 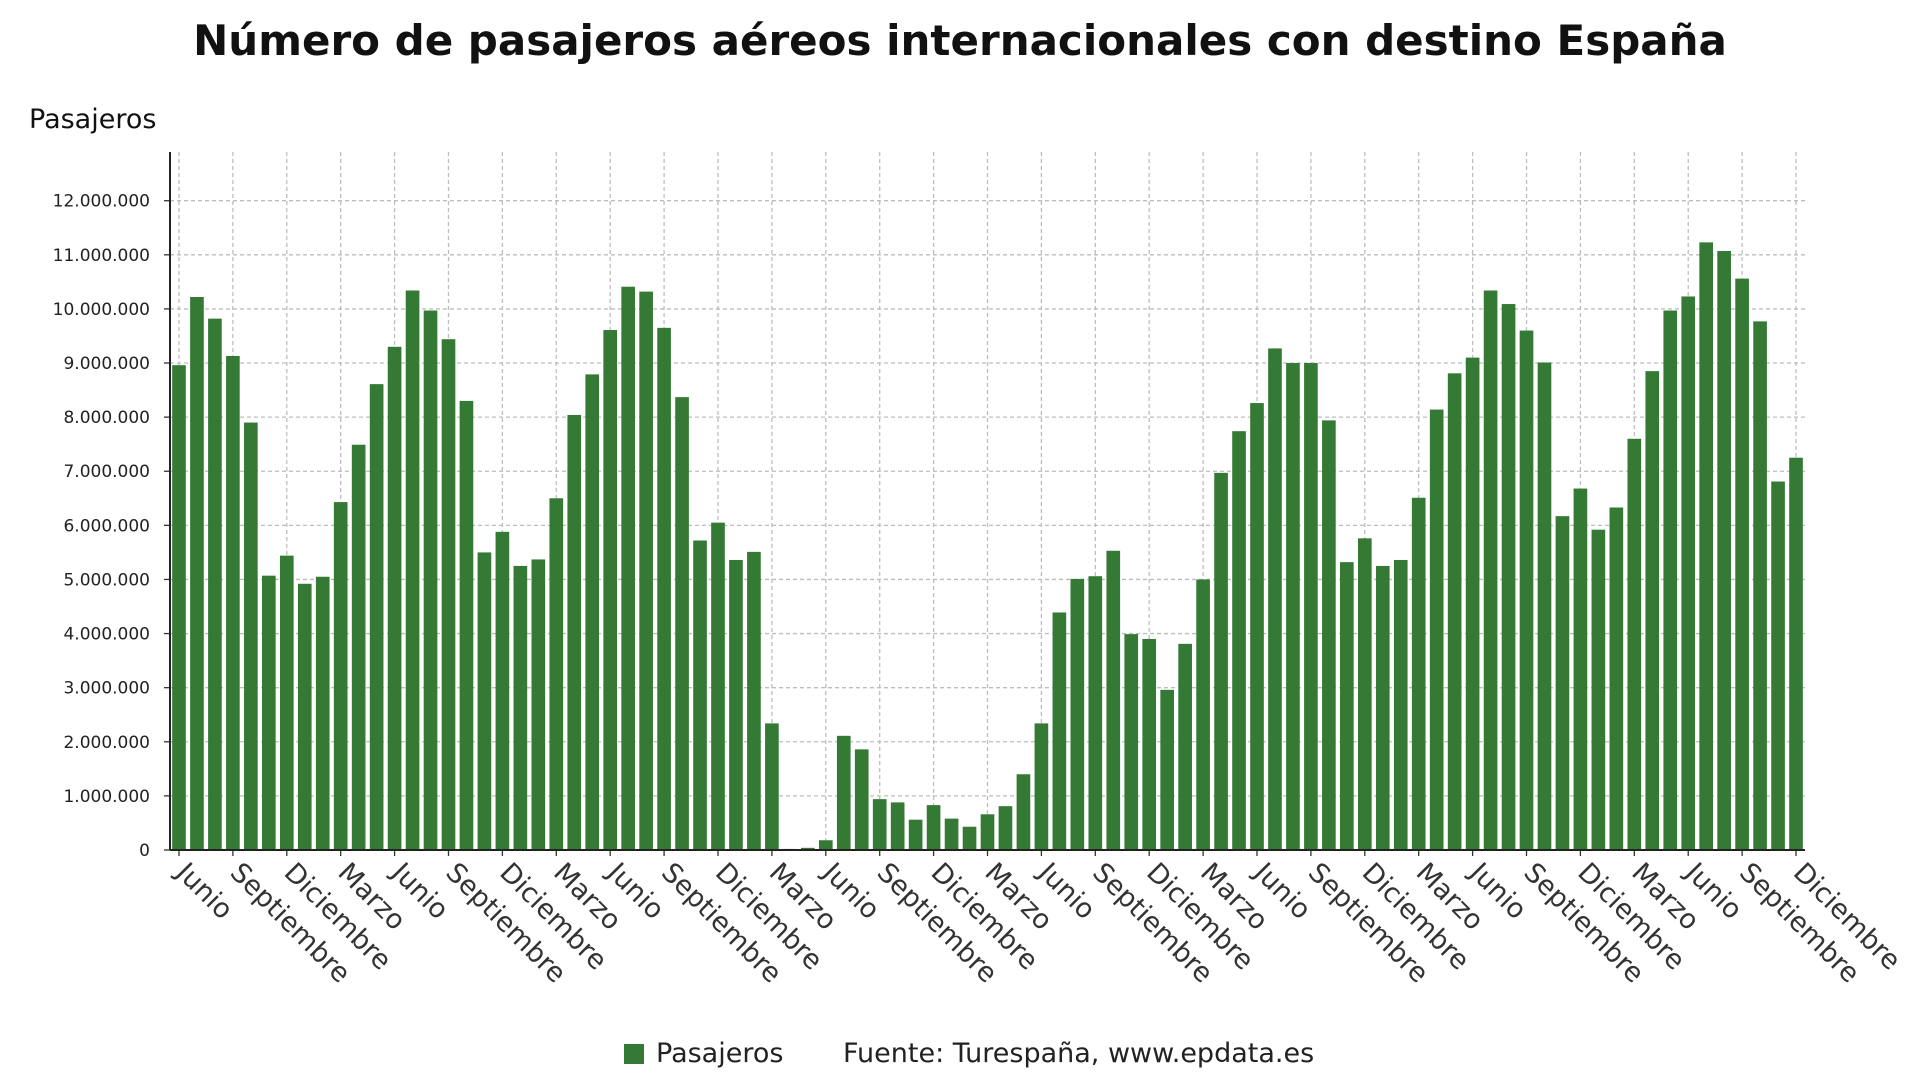 I want to click on y-tick-label: 11.000.000, so click(x=101, y=256).